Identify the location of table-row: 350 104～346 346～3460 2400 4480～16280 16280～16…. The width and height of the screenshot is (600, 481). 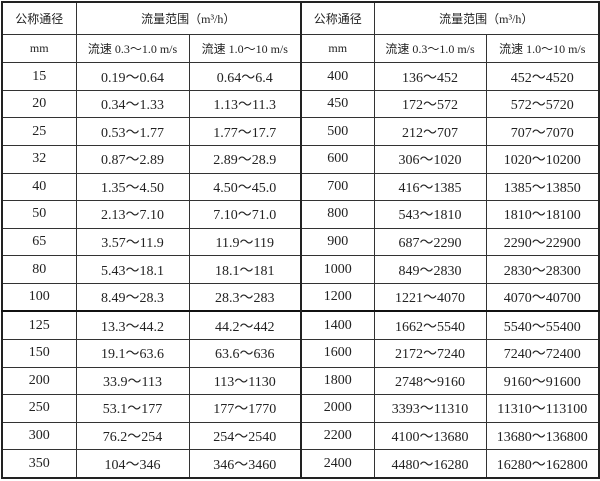
(300, 464).